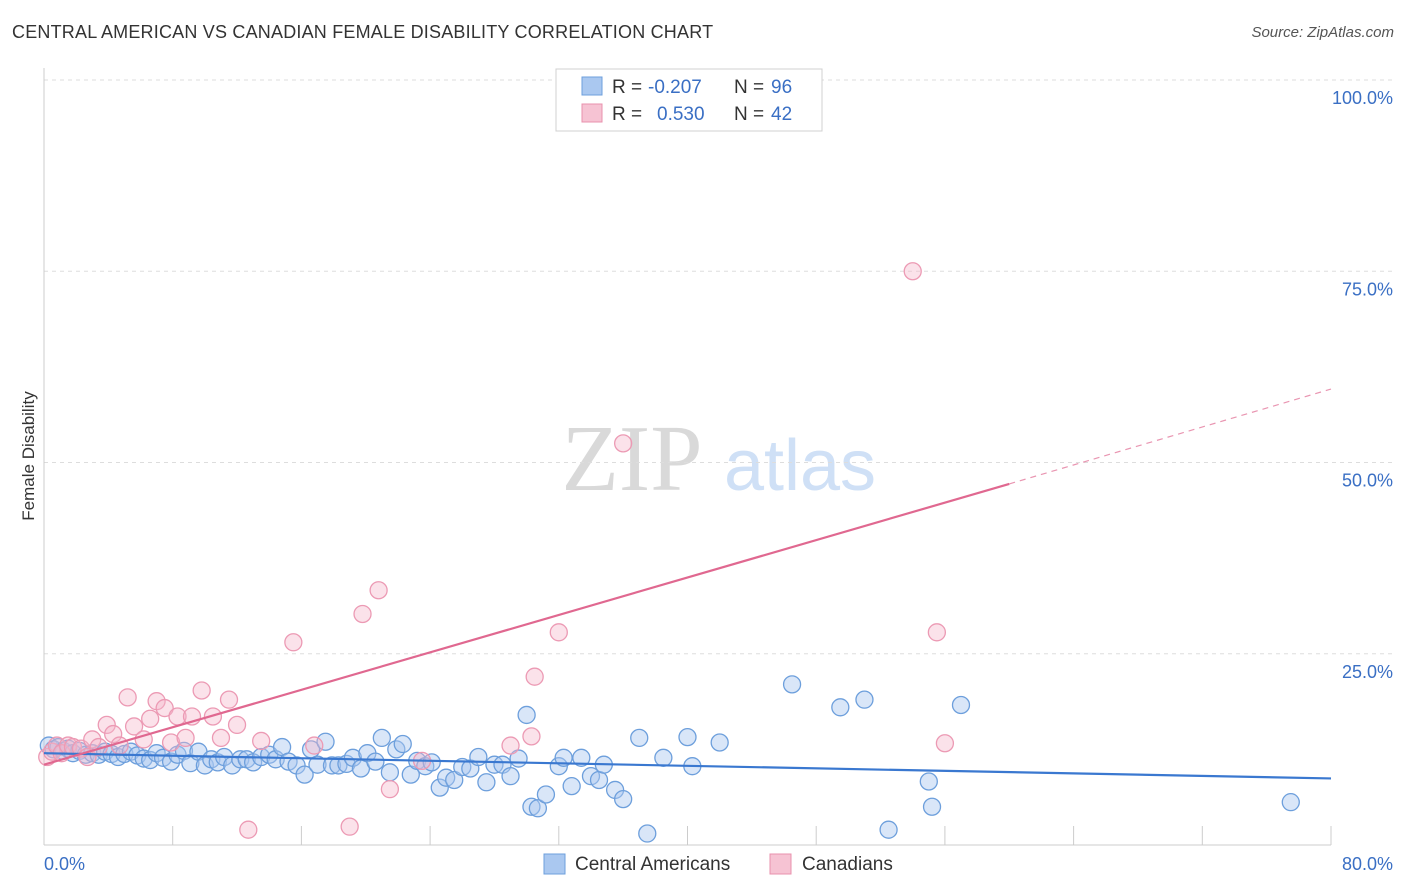 This screenshot has width=1406, height=892. What do you see at coordinates (1362, 98) in the screenshot?
I see `y-tick-label: 100.0%` at bounding box center [1362, 98].